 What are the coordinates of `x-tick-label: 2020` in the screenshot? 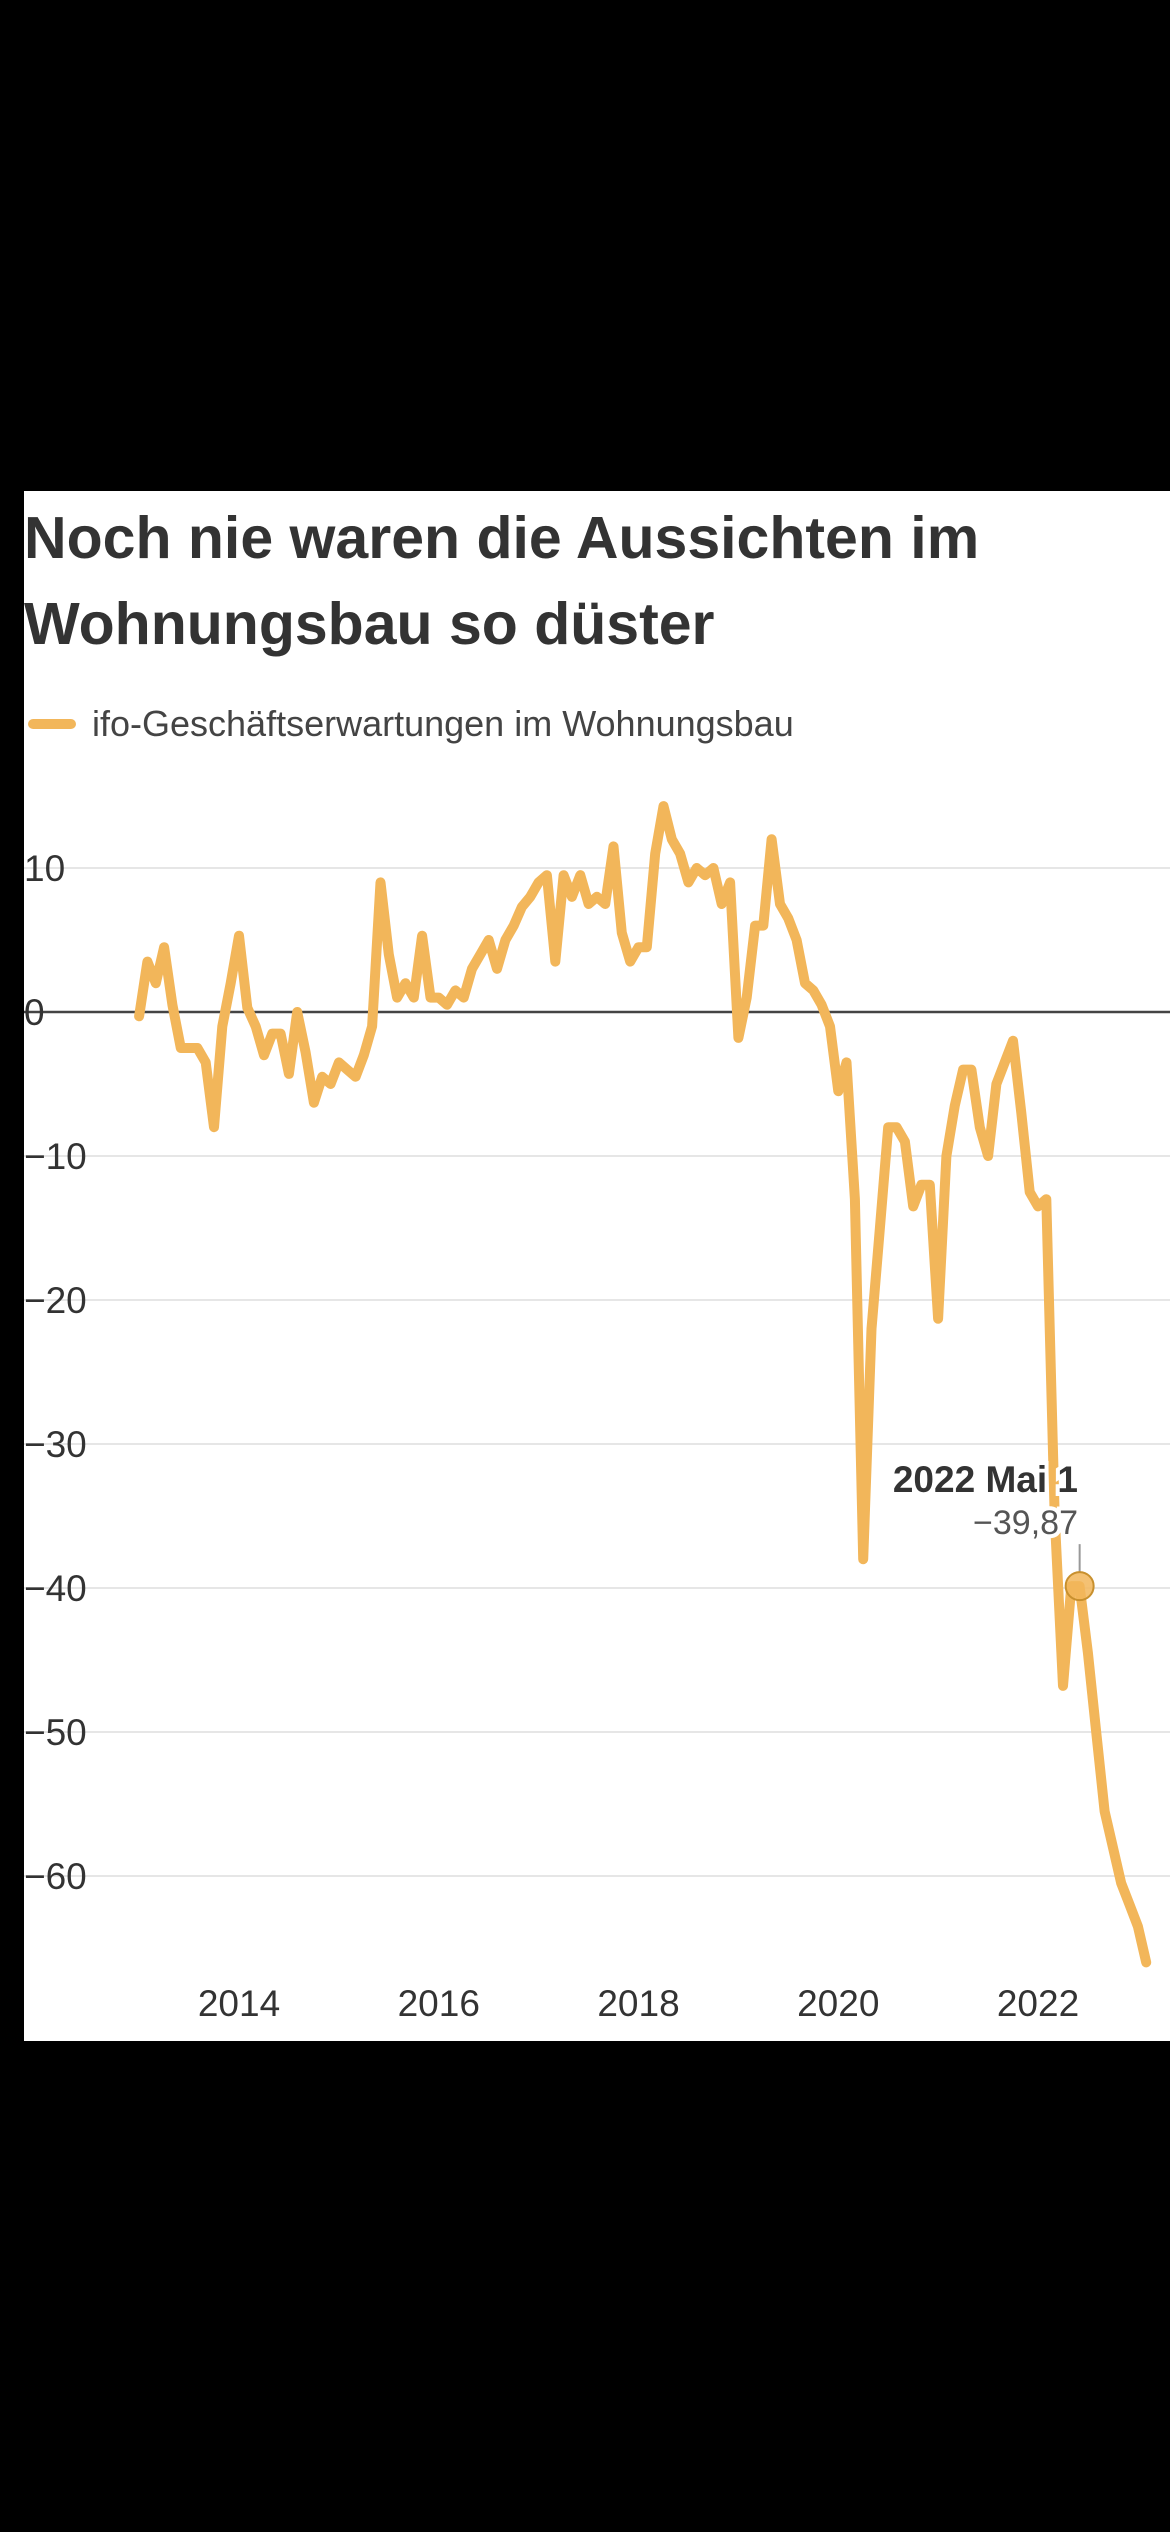 It's located at (838, 2003).